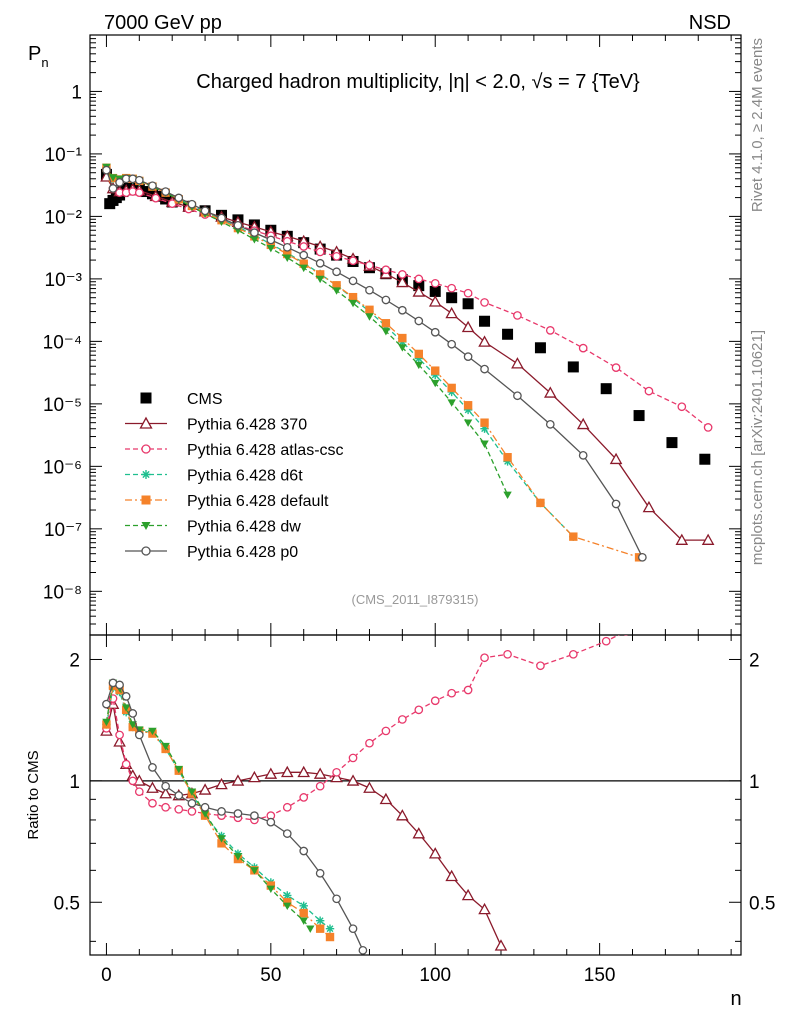 Image resolution: width=786 pixels, height=1024 pixels. I want to click on ratio-line-pythia-6-428-d6t, so click(218, 808).